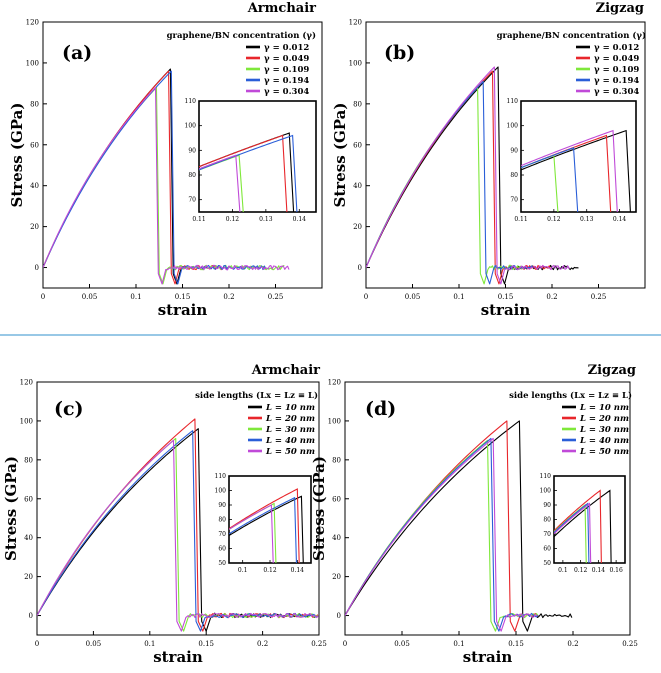 The image size is (661, 673). I want to click on legend-label-4: γ = 0.194, so click(616, 81).